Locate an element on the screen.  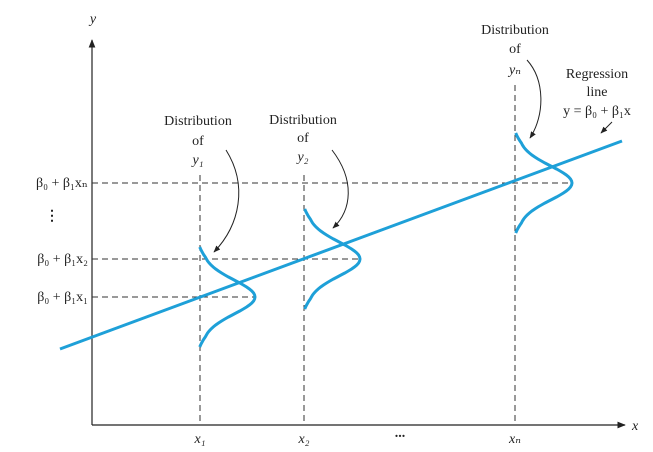
y-label: β₀ + β₁x₁ is located at coordinates (62, 297).